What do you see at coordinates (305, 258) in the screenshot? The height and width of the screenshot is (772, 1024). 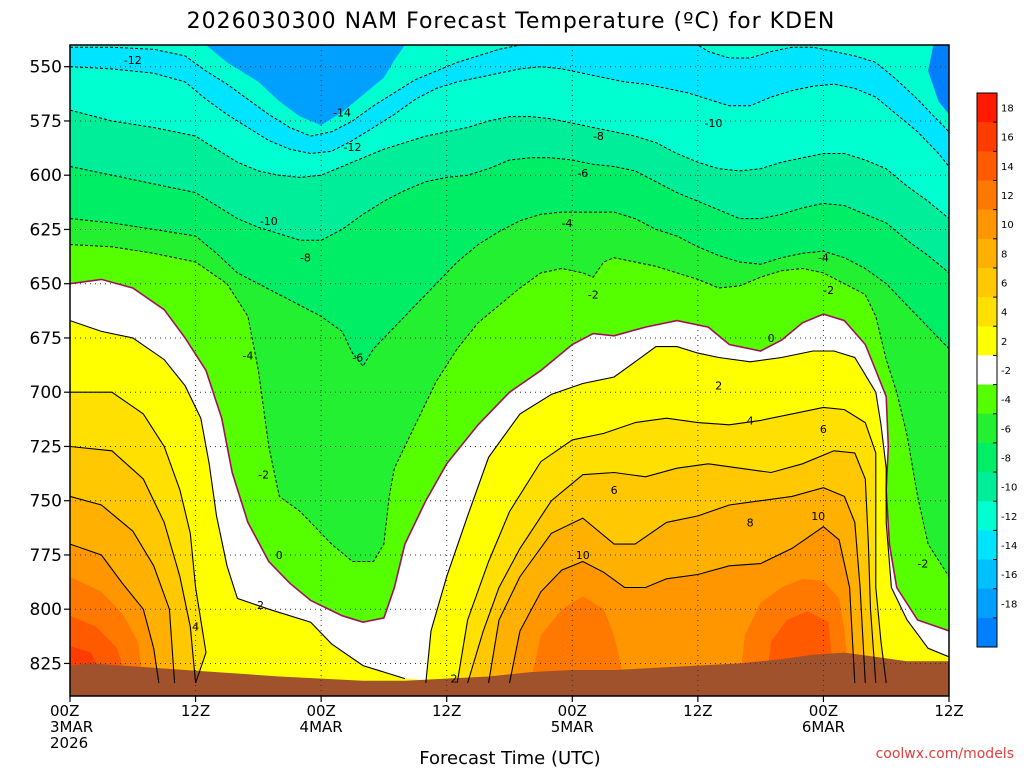 I see `contour-label-4: -8` at bounding box center [305, 258].